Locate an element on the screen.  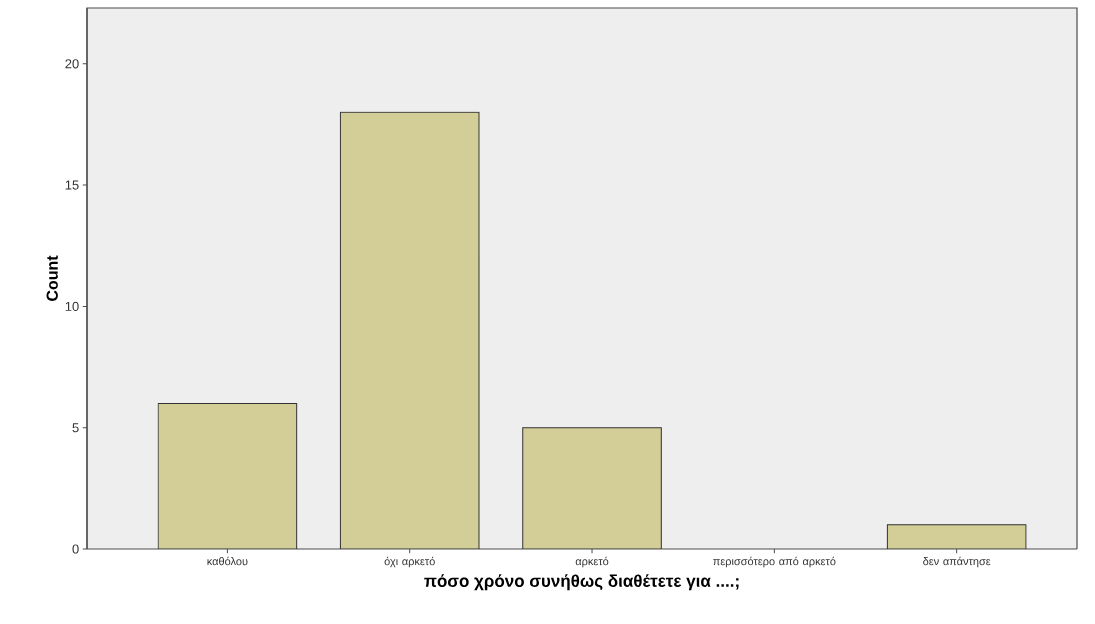
x-tick-label: αρκετό is located at coordinates (592, 562).